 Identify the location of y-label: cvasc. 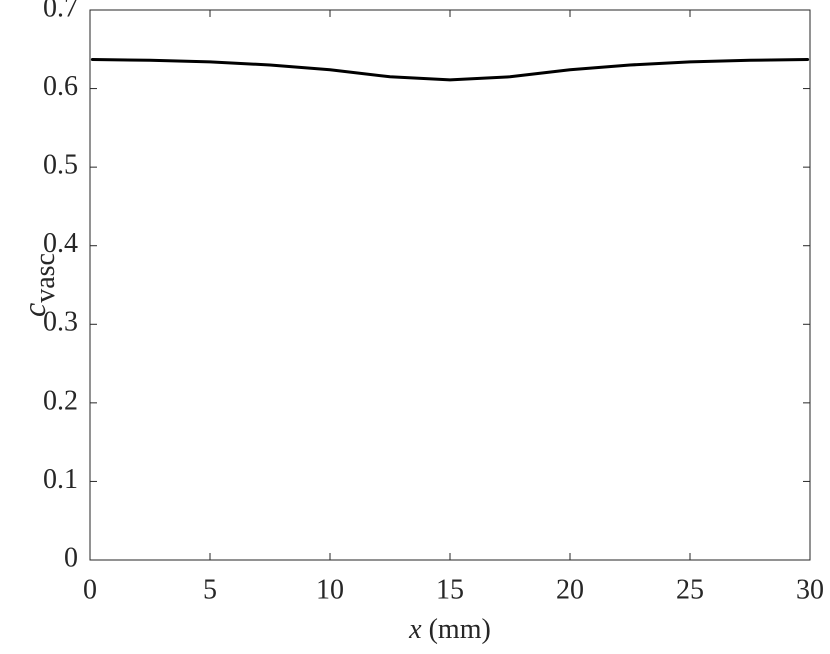
(38, 285).